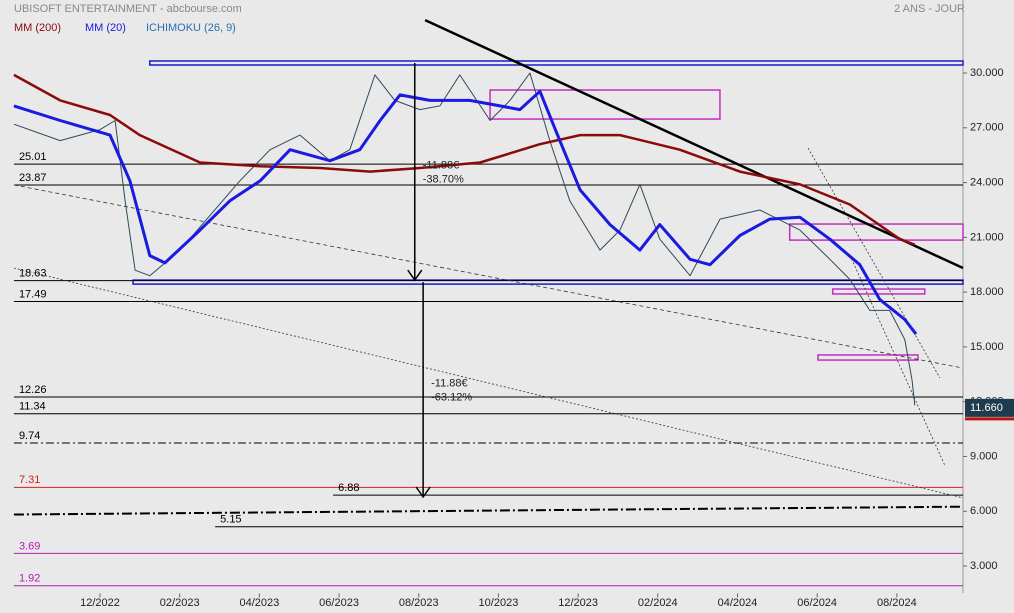 This screenshot has width=1014, height=613. What do you see at coordinates (339, 603) in the screenshot?
I see `x-tick-label: 06/2023` at bounding box center [339, 603].